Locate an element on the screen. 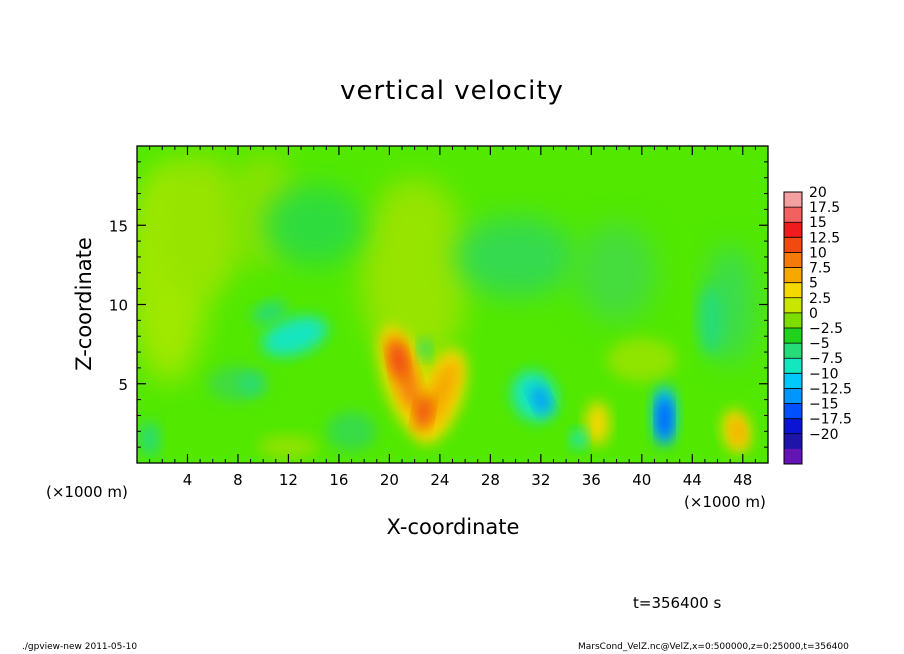 The image size is (904, 654). colorbar-label: 10 is located at coordinates (818, 253).